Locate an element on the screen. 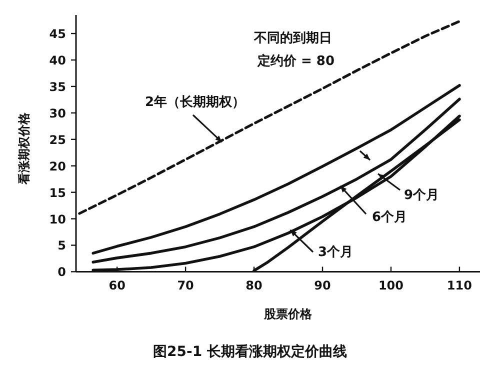  annotation: 9个月 is located at coordinates (422, 195).